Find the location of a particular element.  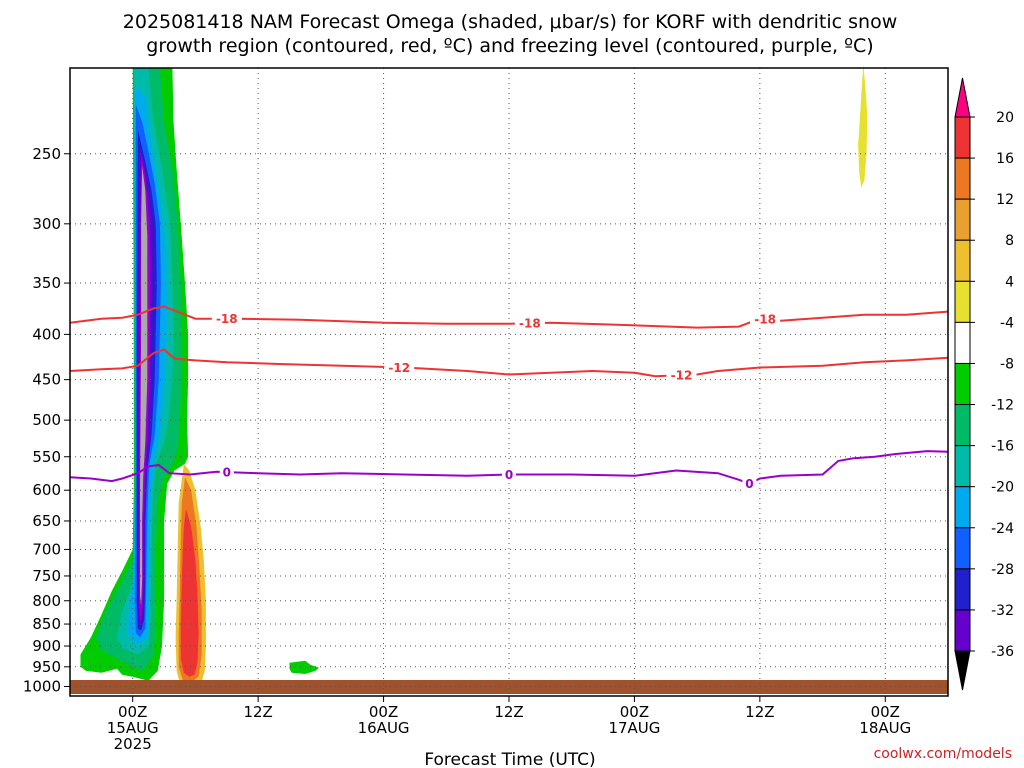

ground-surface-band is located at coordinates (509, 687).